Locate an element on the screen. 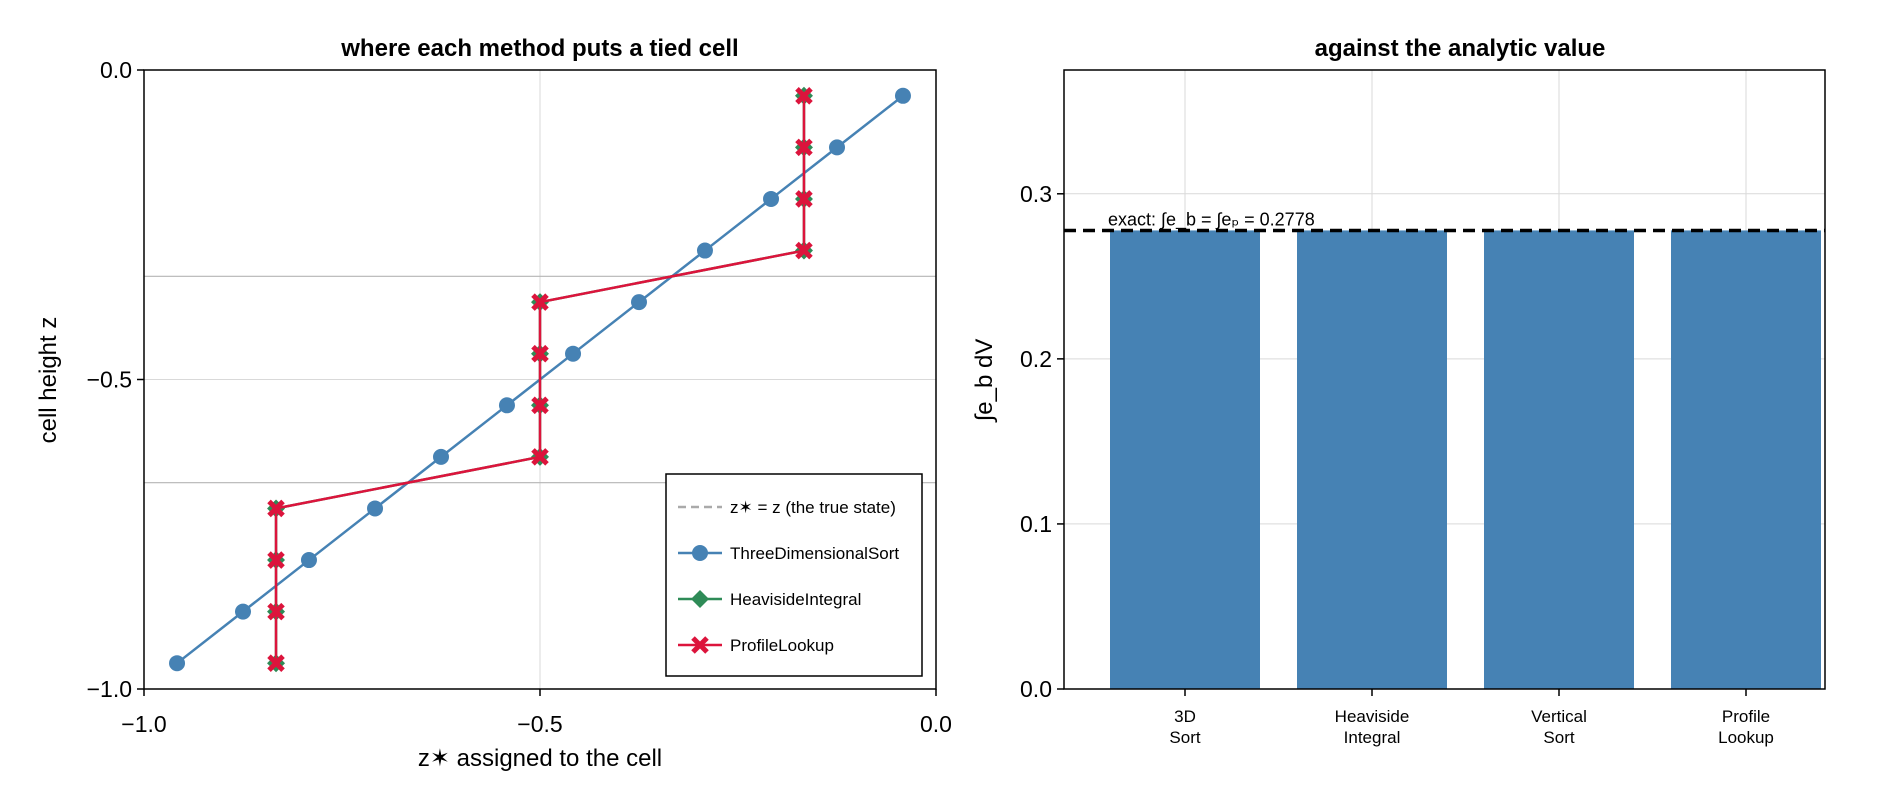 This screenshot has width=1880, height=800. legend-entry: ProfileLookup is located at coordinates (756, 645).